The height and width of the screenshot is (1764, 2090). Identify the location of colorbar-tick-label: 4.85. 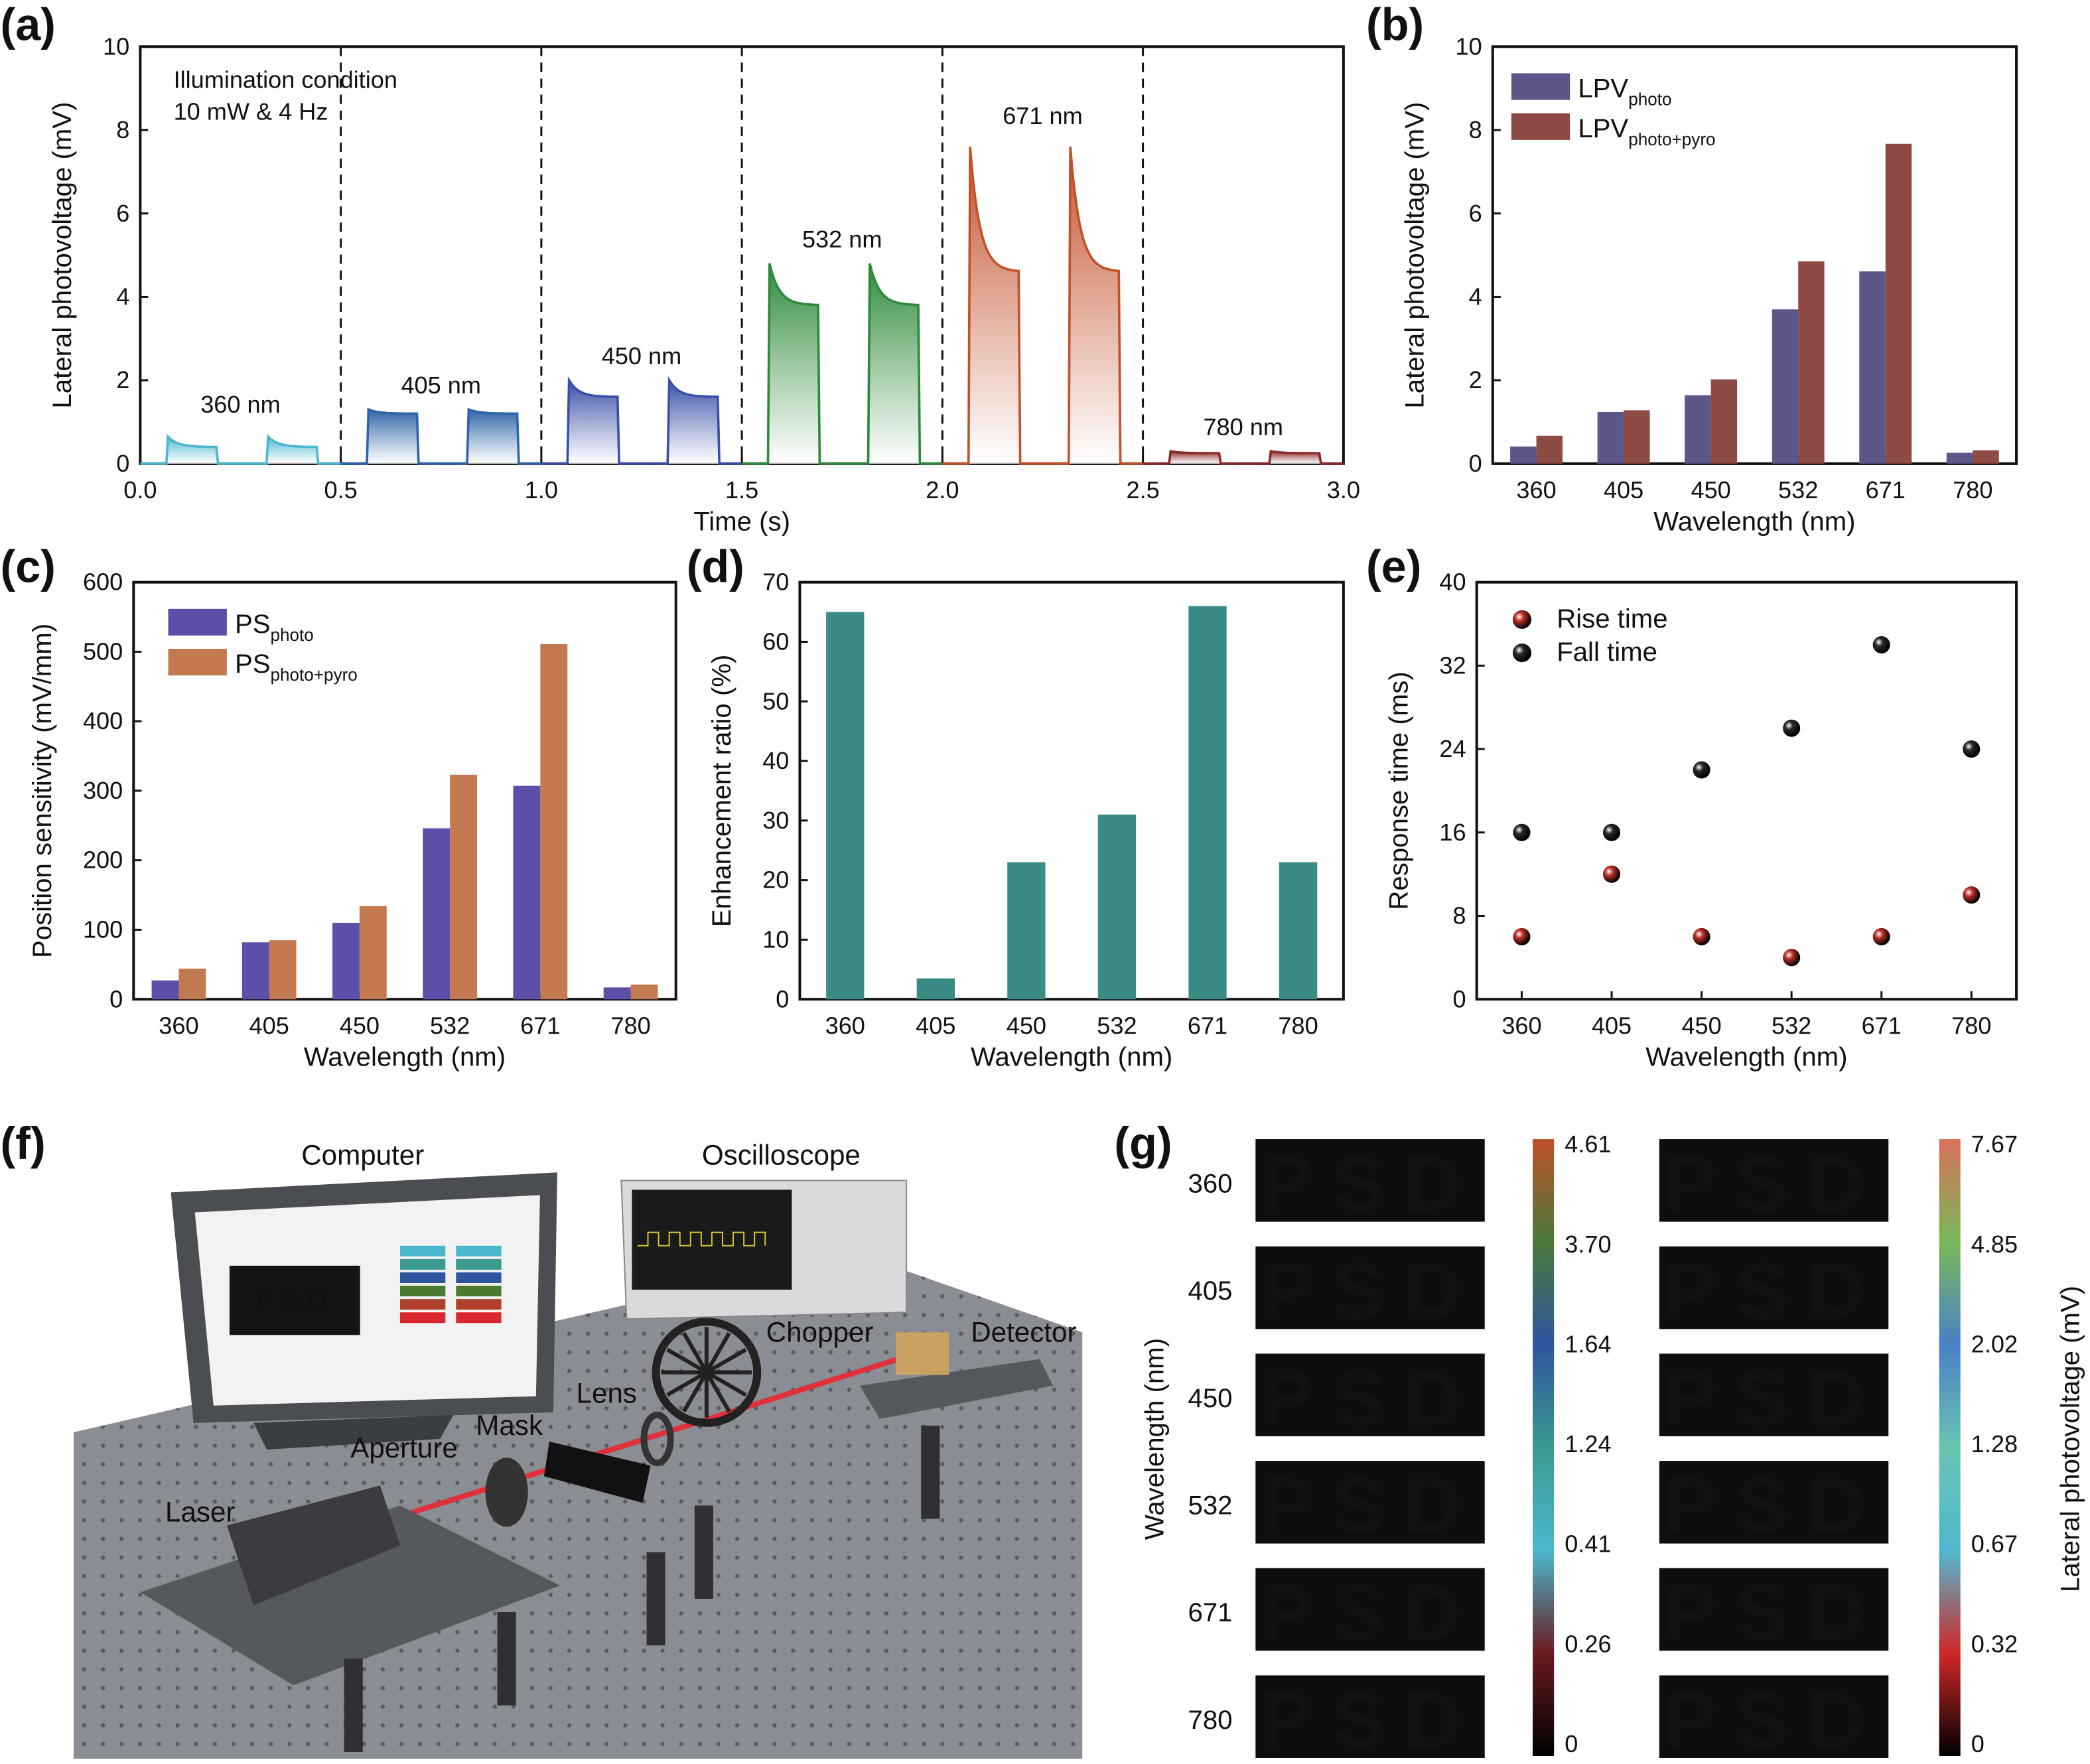
(1994, 1245).